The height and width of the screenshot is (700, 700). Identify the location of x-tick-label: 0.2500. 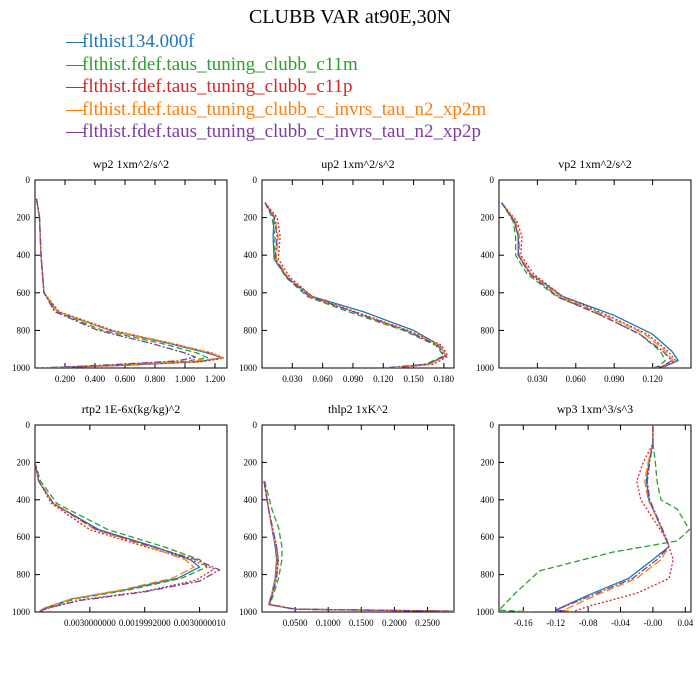
(427, 623).